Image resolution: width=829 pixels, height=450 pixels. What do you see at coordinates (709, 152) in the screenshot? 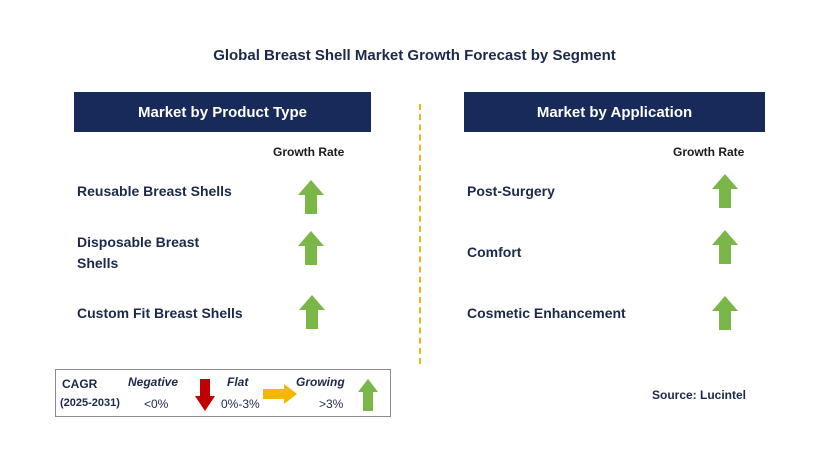
I see `application-growth-rate-label: Growth Rate` at bounding box center [709, 152].